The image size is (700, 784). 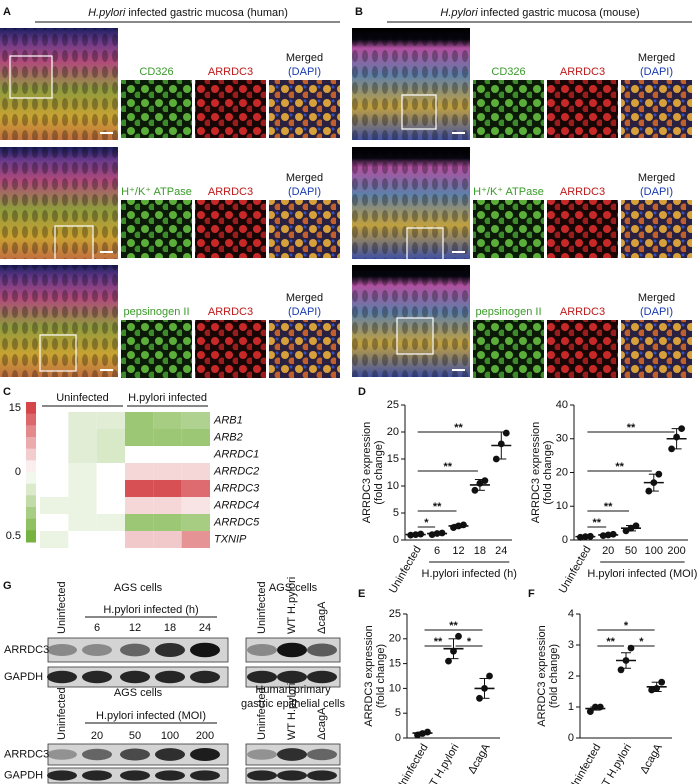 What do you see at coordinates (236, 488) in the screenshot?
I see `gene-label: ARRDC3` at bounding box center [236, 488].